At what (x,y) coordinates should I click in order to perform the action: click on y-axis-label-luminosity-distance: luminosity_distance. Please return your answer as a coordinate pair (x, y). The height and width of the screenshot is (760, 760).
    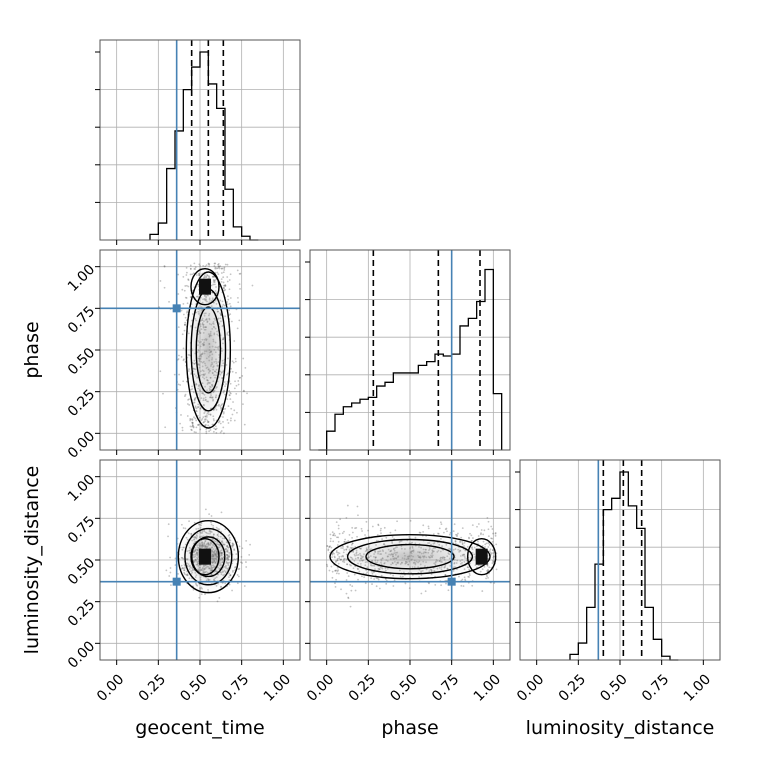
    Looking at the image, I should click on (32, 560).